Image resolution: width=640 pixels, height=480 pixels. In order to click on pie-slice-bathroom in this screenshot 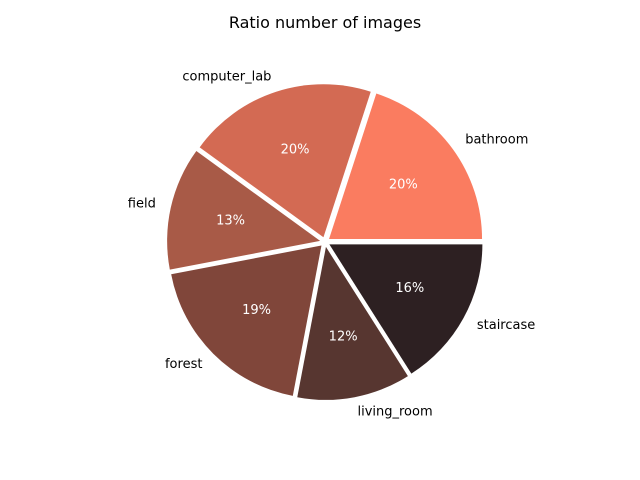, I will do `click(406, 166)`.